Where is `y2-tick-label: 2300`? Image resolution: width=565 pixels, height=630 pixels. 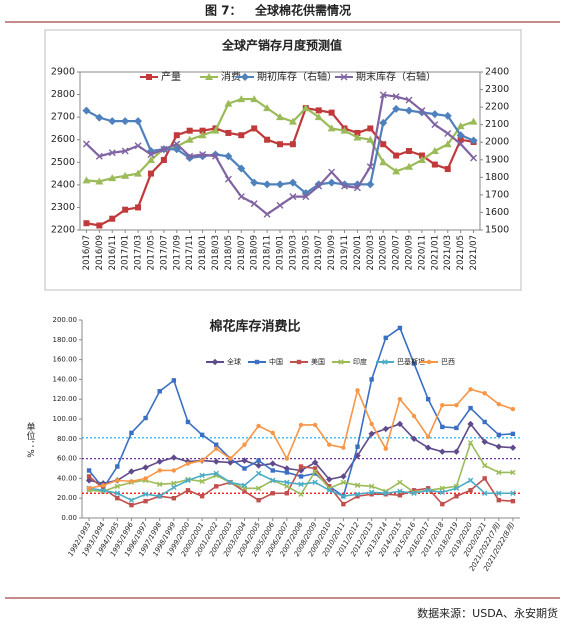 y2-tick-label: 2300 is located at coordinates (497, 89).